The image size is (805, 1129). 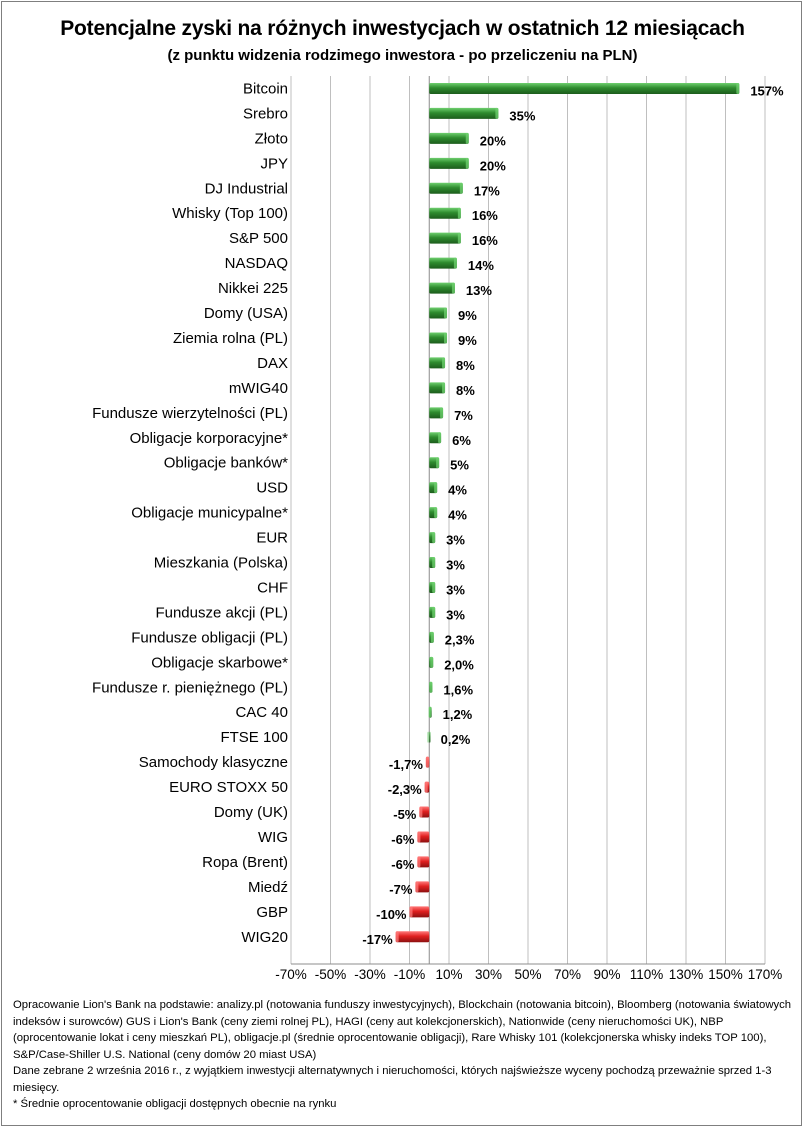 I want to click on x-tick-label: 30%, so click(x=488, y=974).